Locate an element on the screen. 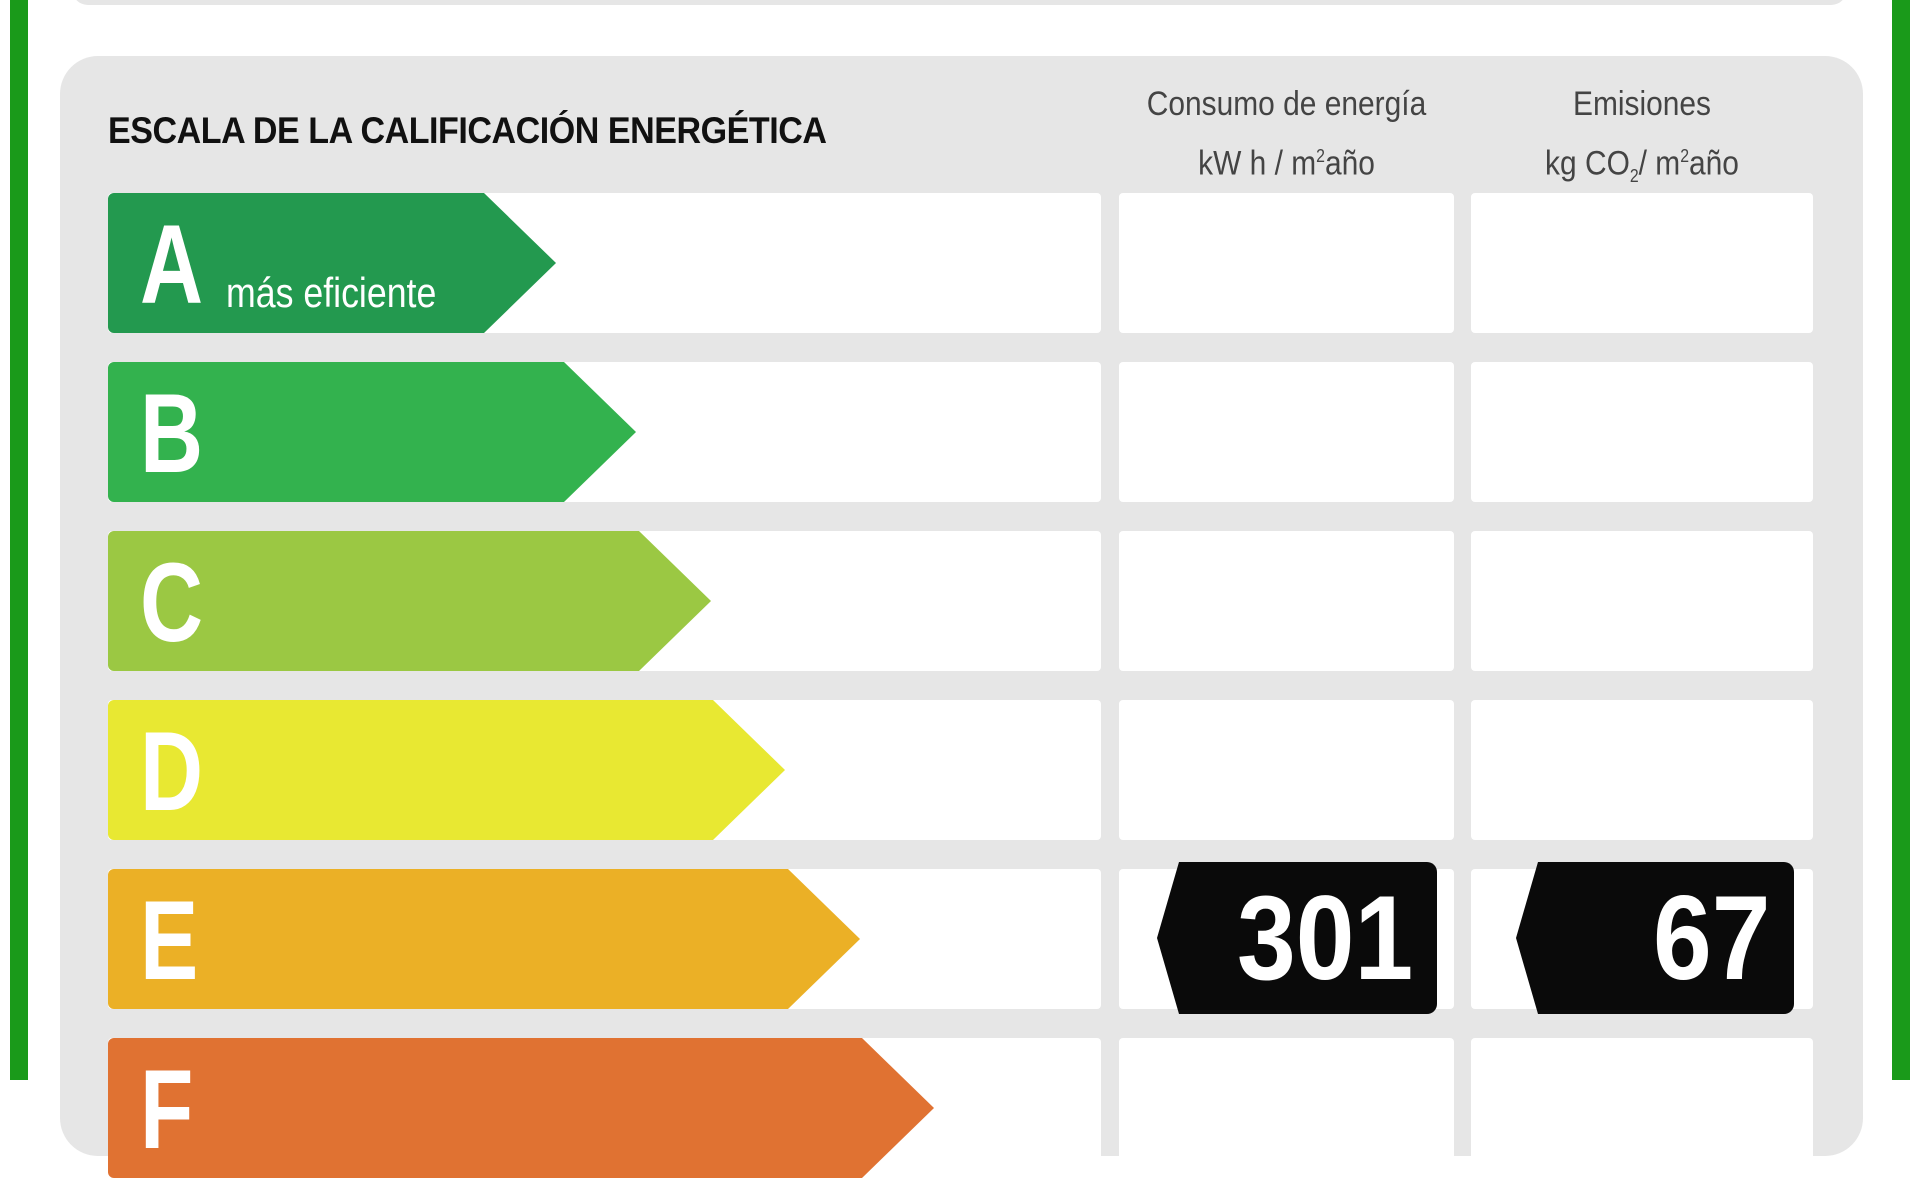 This screenshot has height=1178, width=1920. consumo-cell-a is located at coordinates (1286, 263).